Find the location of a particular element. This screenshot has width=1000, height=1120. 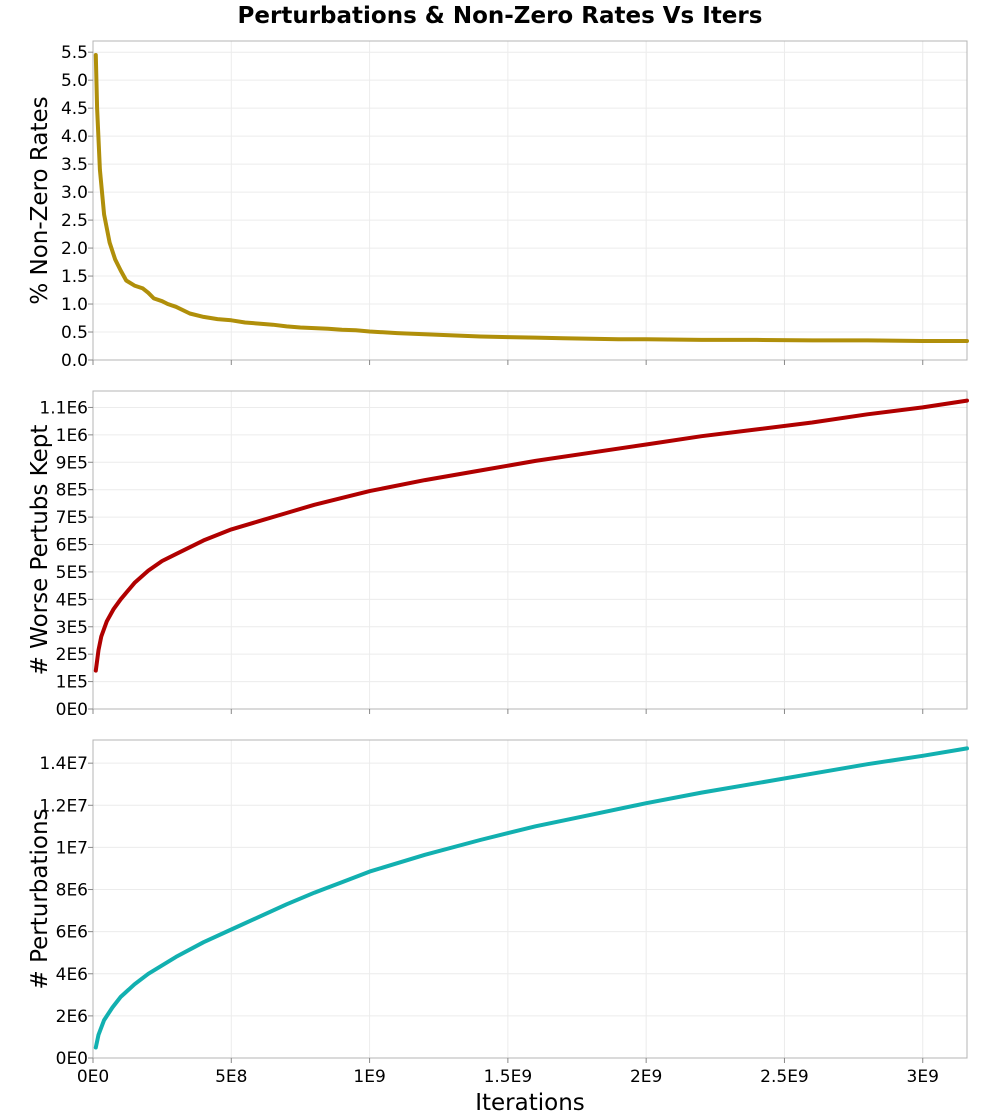

y-axis-label: # Perturbations is located at coordinates (40, 898).